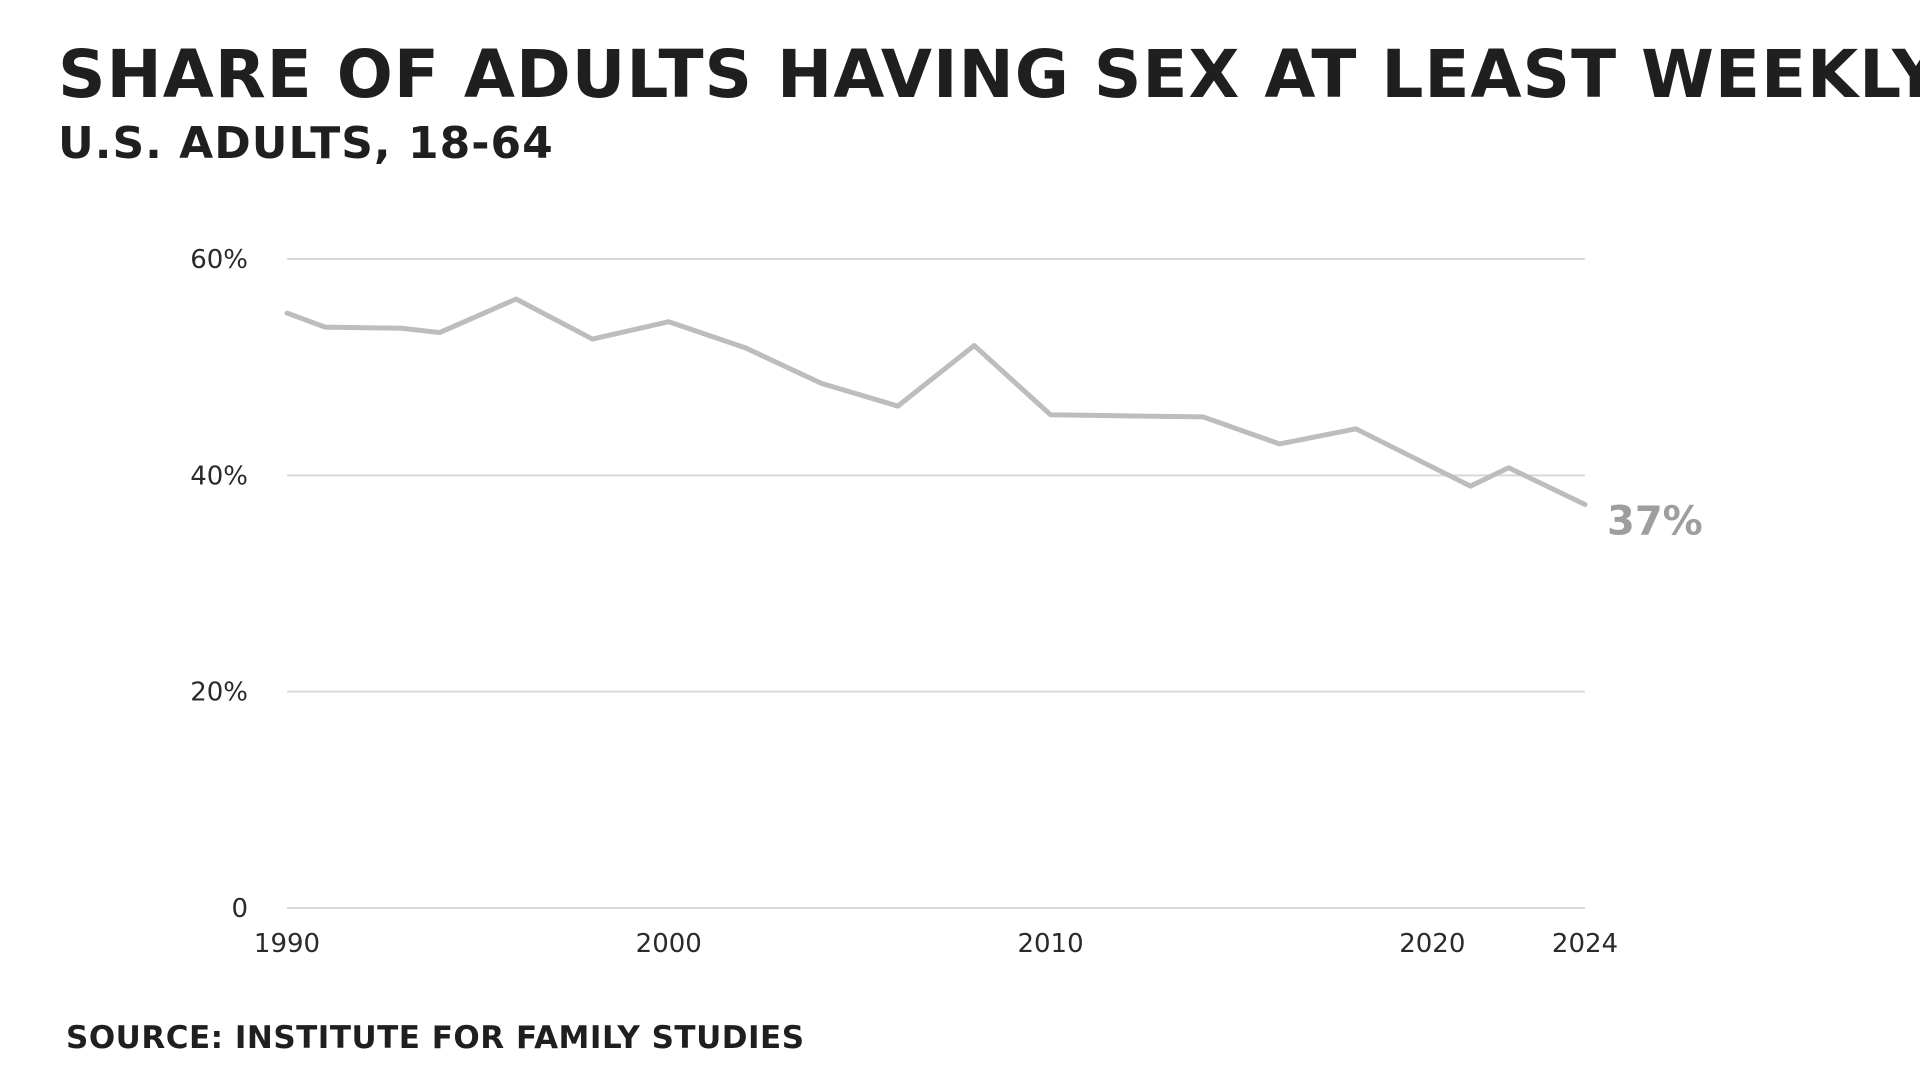 This screenshot has width=1920, height=1080. I want to click on source-note: Source: Institute for Family Studies, so click(435, 1038).